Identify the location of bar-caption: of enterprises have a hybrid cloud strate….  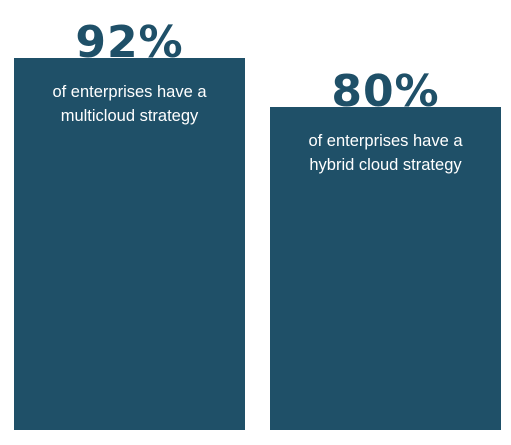
(385, 153).